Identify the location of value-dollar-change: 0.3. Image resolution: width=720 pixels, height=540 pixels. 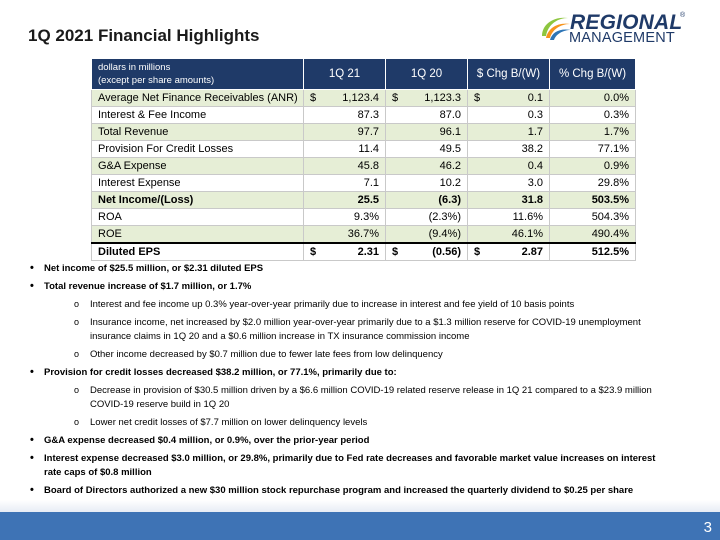
(535, 115).